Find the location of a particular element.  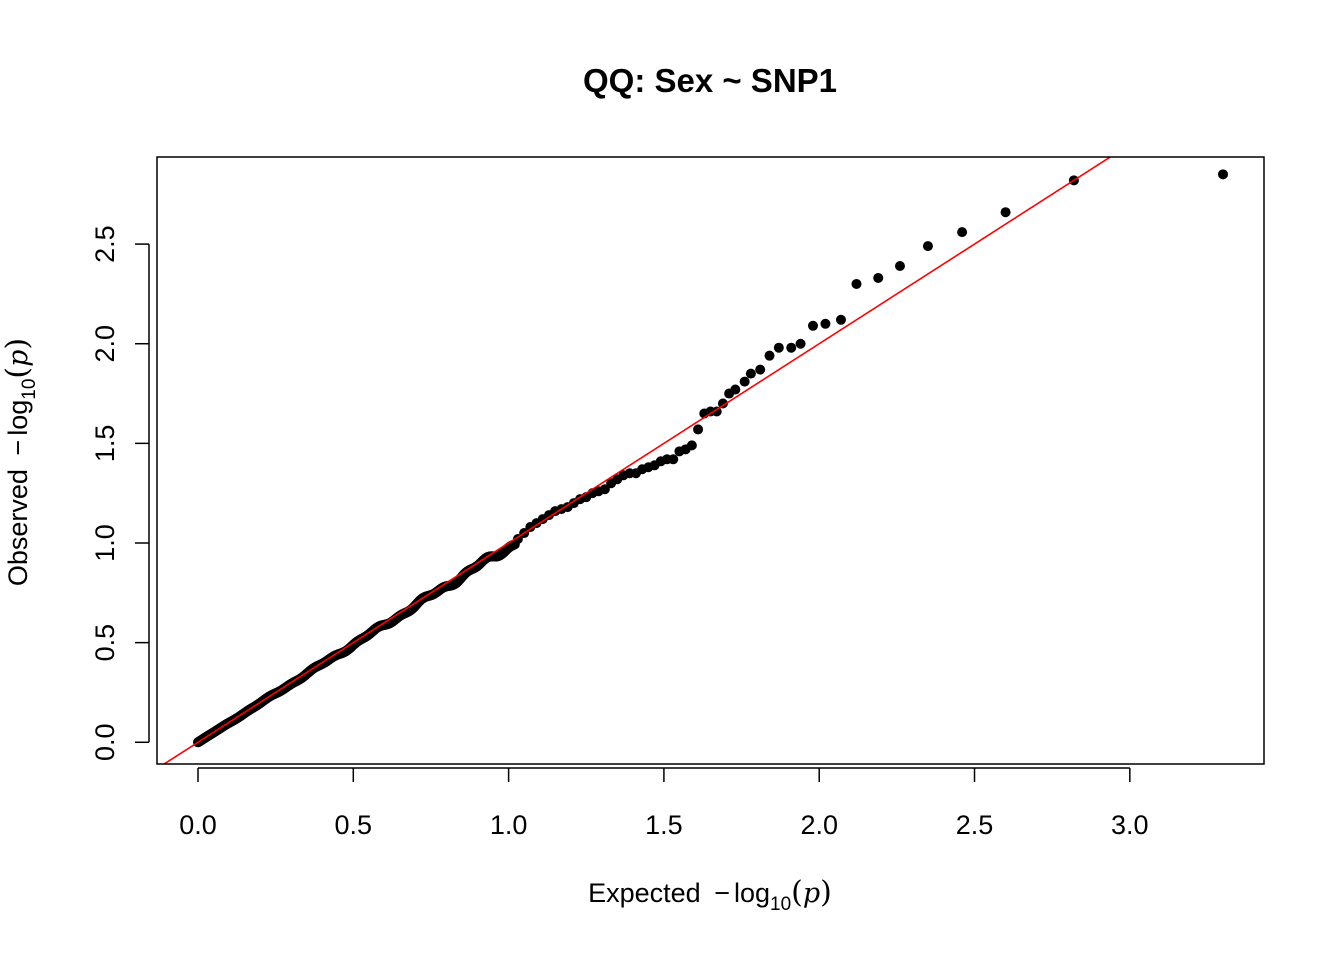

x-label-minus: − is located at coordinates (722, 893).